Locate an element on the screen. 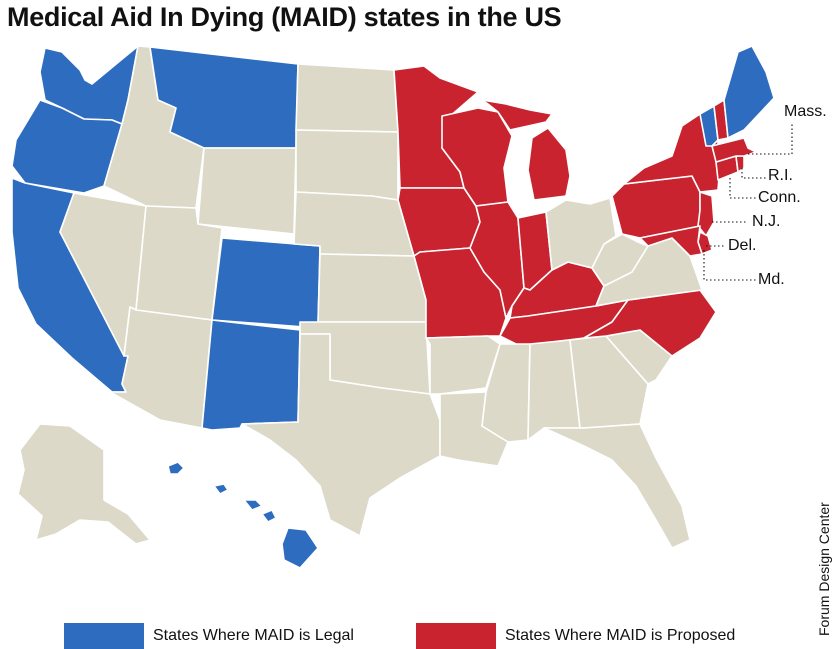 The height and width of the screenshot is (649, 840). state-KS is located at coordinates (372, 288).